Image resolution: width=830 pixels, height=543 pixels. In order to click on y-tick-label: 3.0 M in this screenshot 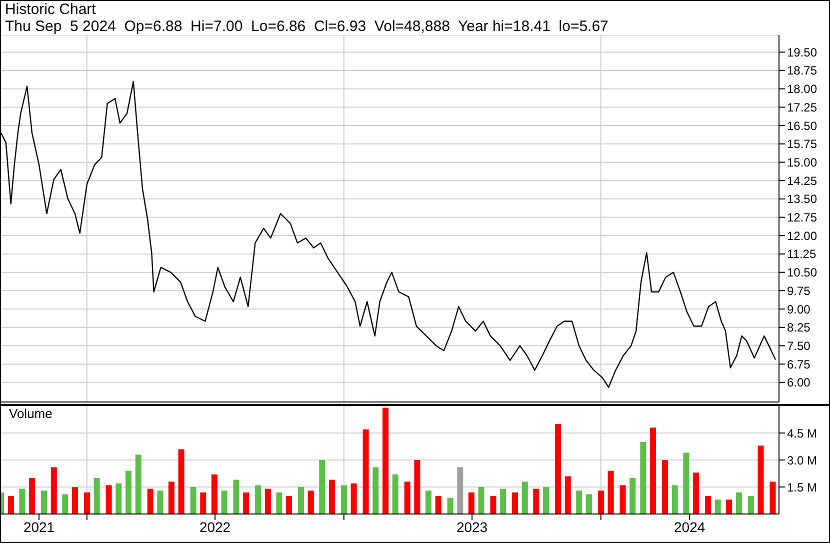, I will do `click(802, 460)`.